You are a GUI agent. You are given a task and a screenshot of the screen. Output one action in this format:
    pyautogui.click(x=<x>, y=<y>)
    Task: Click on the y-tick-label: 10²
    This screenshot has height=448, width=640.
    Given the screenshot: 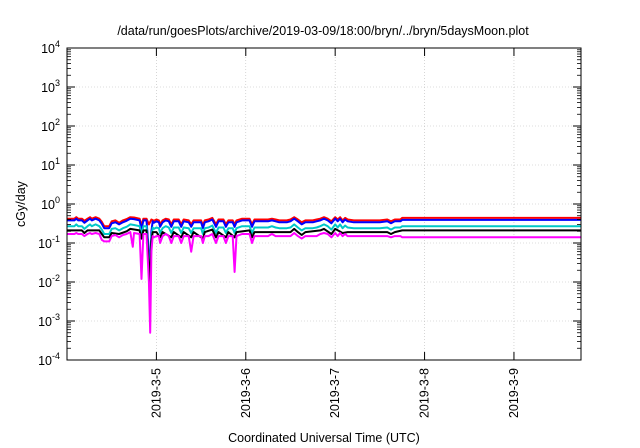 What is the action you would take?
    pyautogui.click(x=50, y=125)
    